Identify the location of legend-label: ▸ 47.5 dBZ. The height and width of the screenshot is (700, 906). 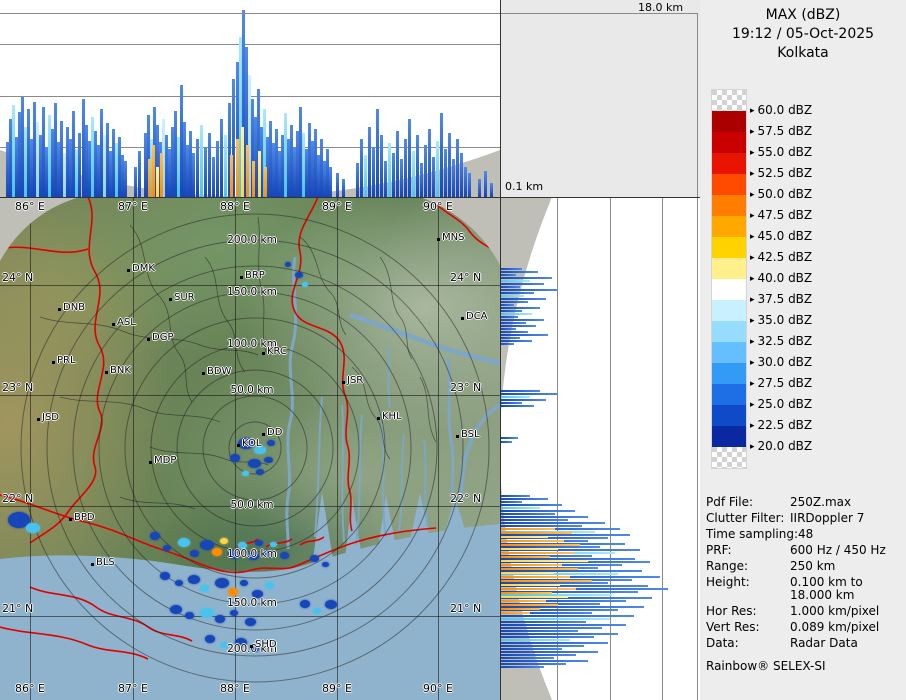
(781, 216).